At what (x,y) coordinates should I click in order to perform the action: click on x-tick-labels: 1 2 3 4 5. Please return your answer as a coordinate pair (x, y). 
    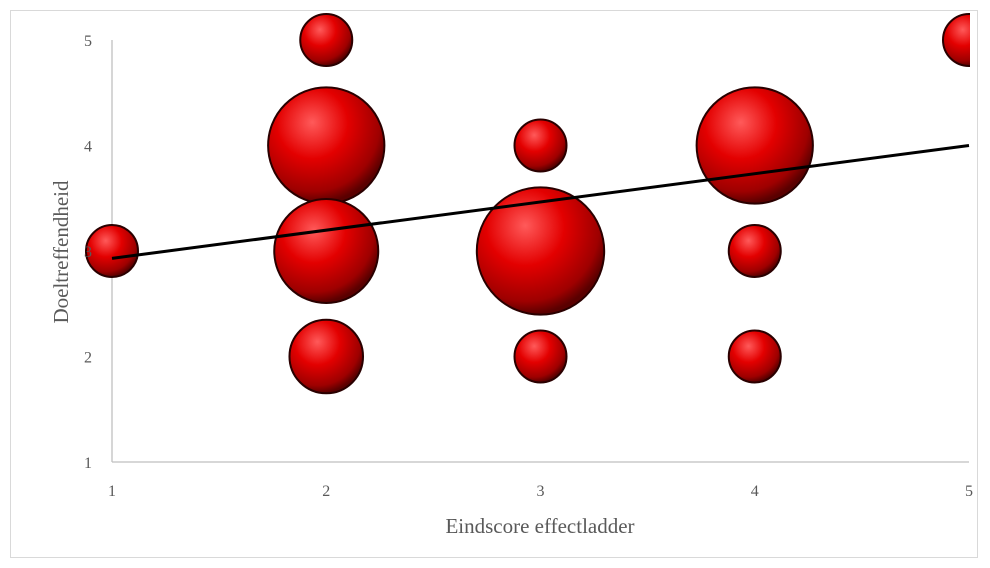
    Looking at the image, I should click on (540, 491).